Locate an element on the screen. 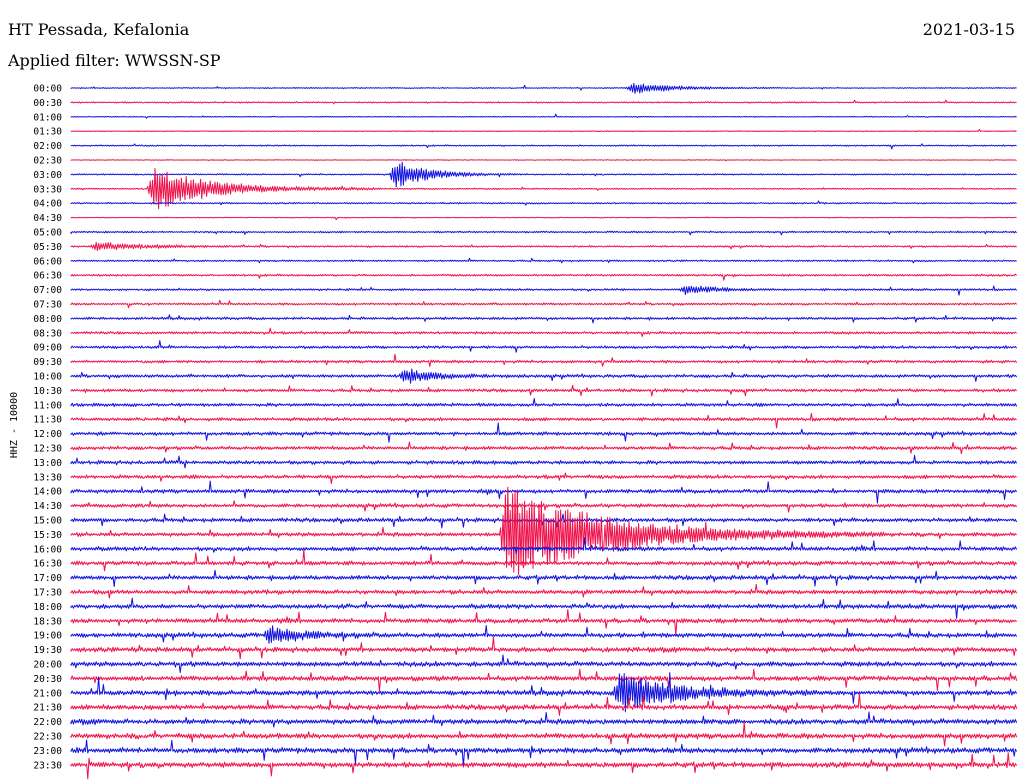  time-label: 11:00 is located at coordinates (47, 405).